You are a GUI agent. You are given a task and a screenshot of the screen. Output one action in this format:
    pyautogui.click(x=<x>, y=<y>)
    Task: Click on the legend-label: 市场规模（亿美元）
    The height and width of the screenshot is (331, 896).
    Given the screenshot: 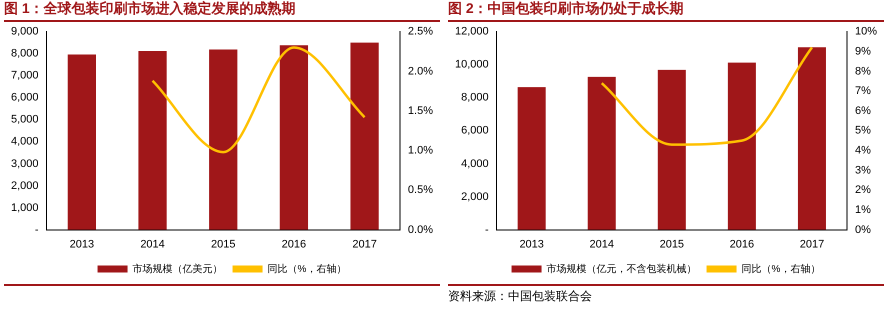 What is the action you would take?
    pyautogui.click(x=177, y=268)
    